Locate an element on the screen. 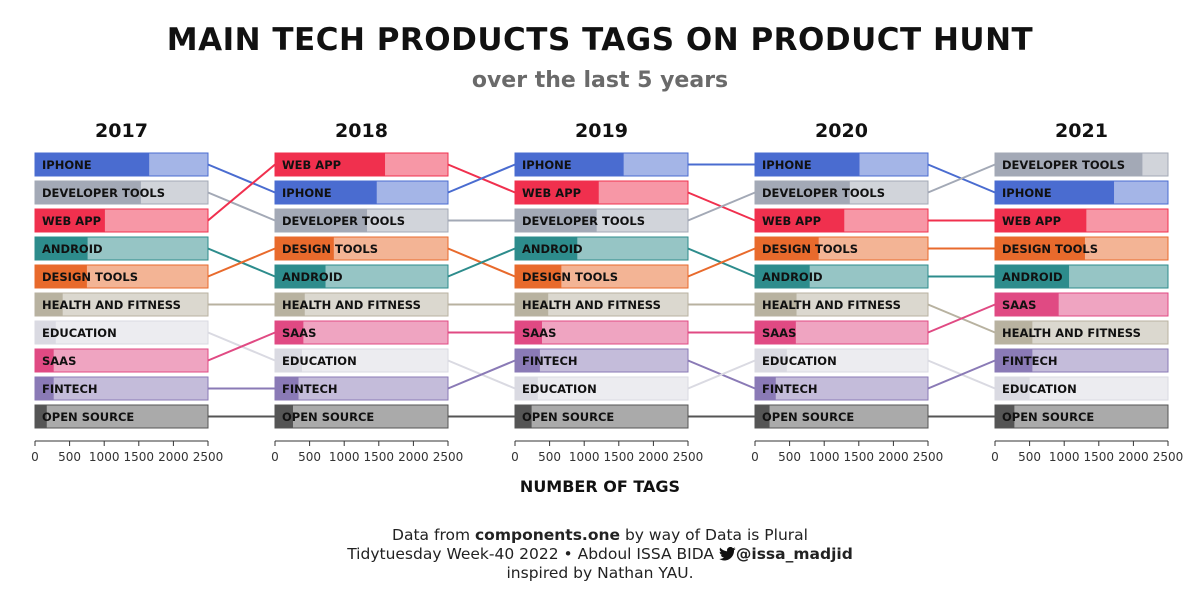 The height and width of the screenshot is (600, 1200). bump-line-web-app-2017 is located at coordinates (241, 192).